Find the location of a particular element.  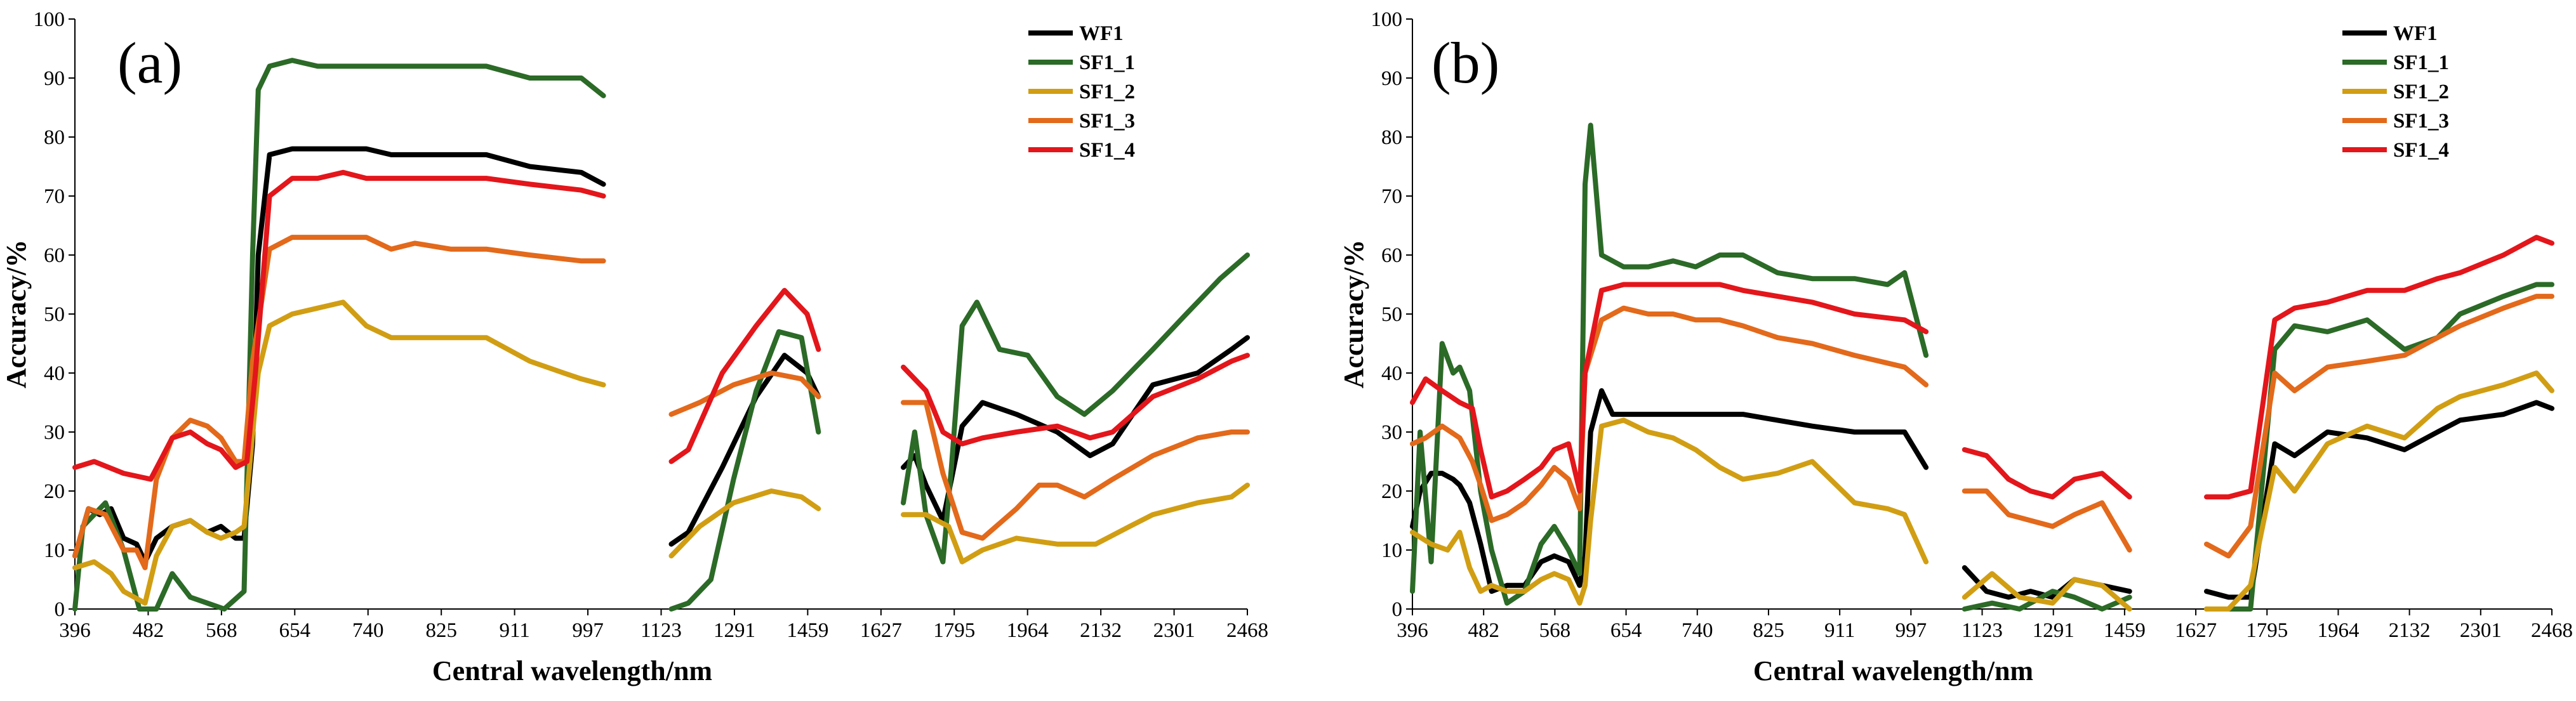

panel-label: (b) is located at coordinates (1465, 62).